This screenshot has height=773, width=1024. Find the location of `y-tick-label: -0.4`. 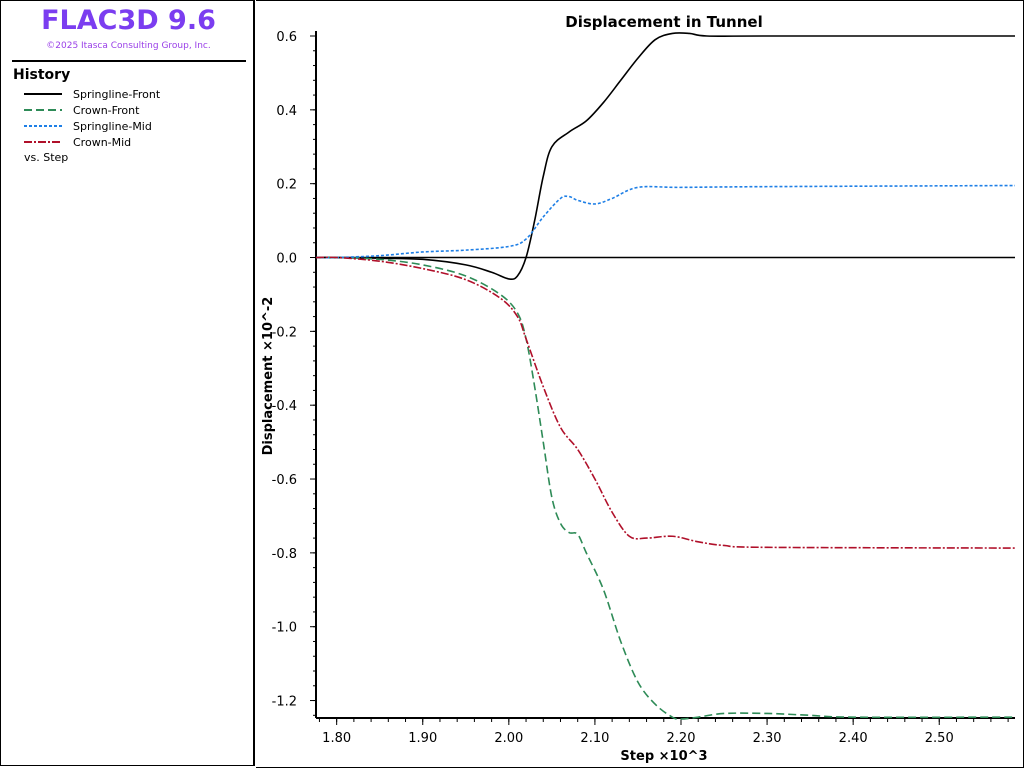

y-tick-label: -0.4 is located at coordinates (284, 406).